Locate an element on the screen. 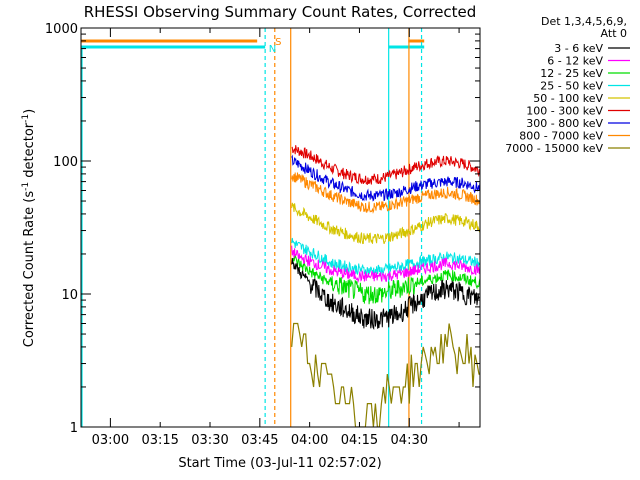 Image resolution: width=640 pixels, height=480 pixels. x-tick-label: 03:30 is located at coordinates (209, 440).